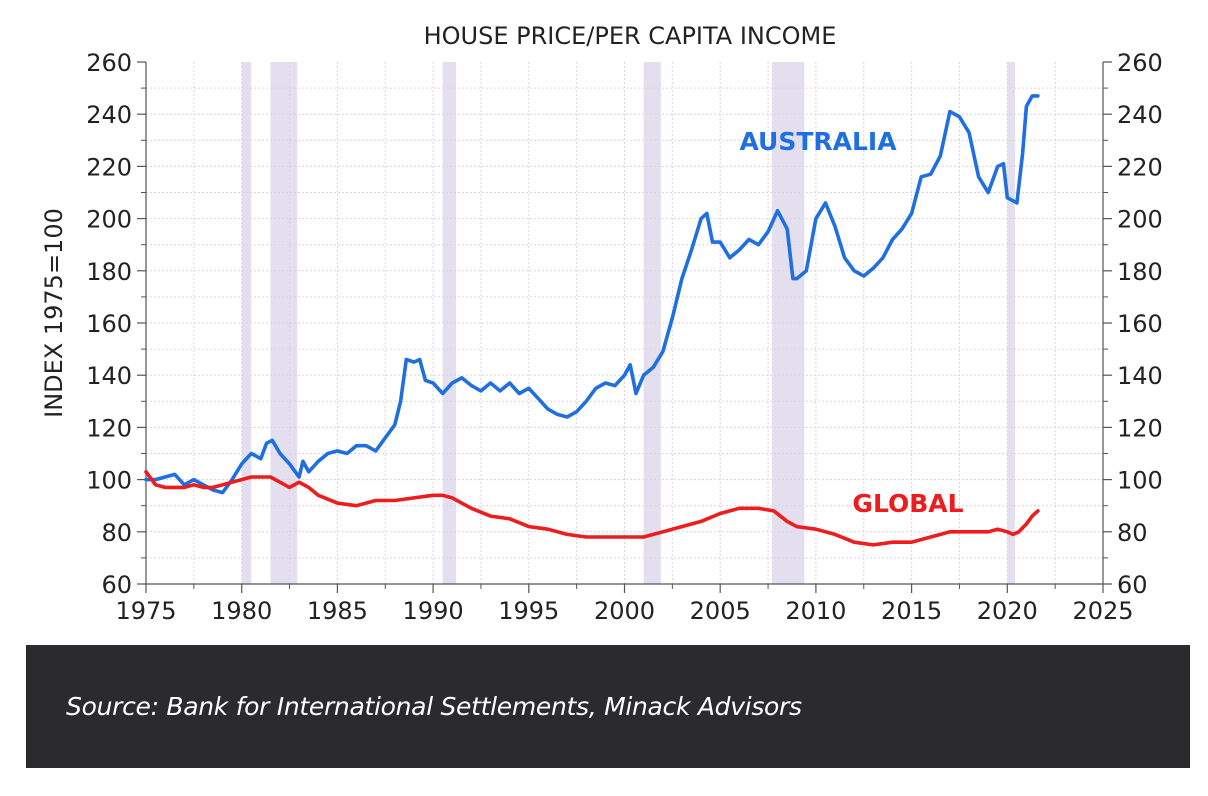  I want to click on y-tick-label-right: 260, so click(1140, 63).